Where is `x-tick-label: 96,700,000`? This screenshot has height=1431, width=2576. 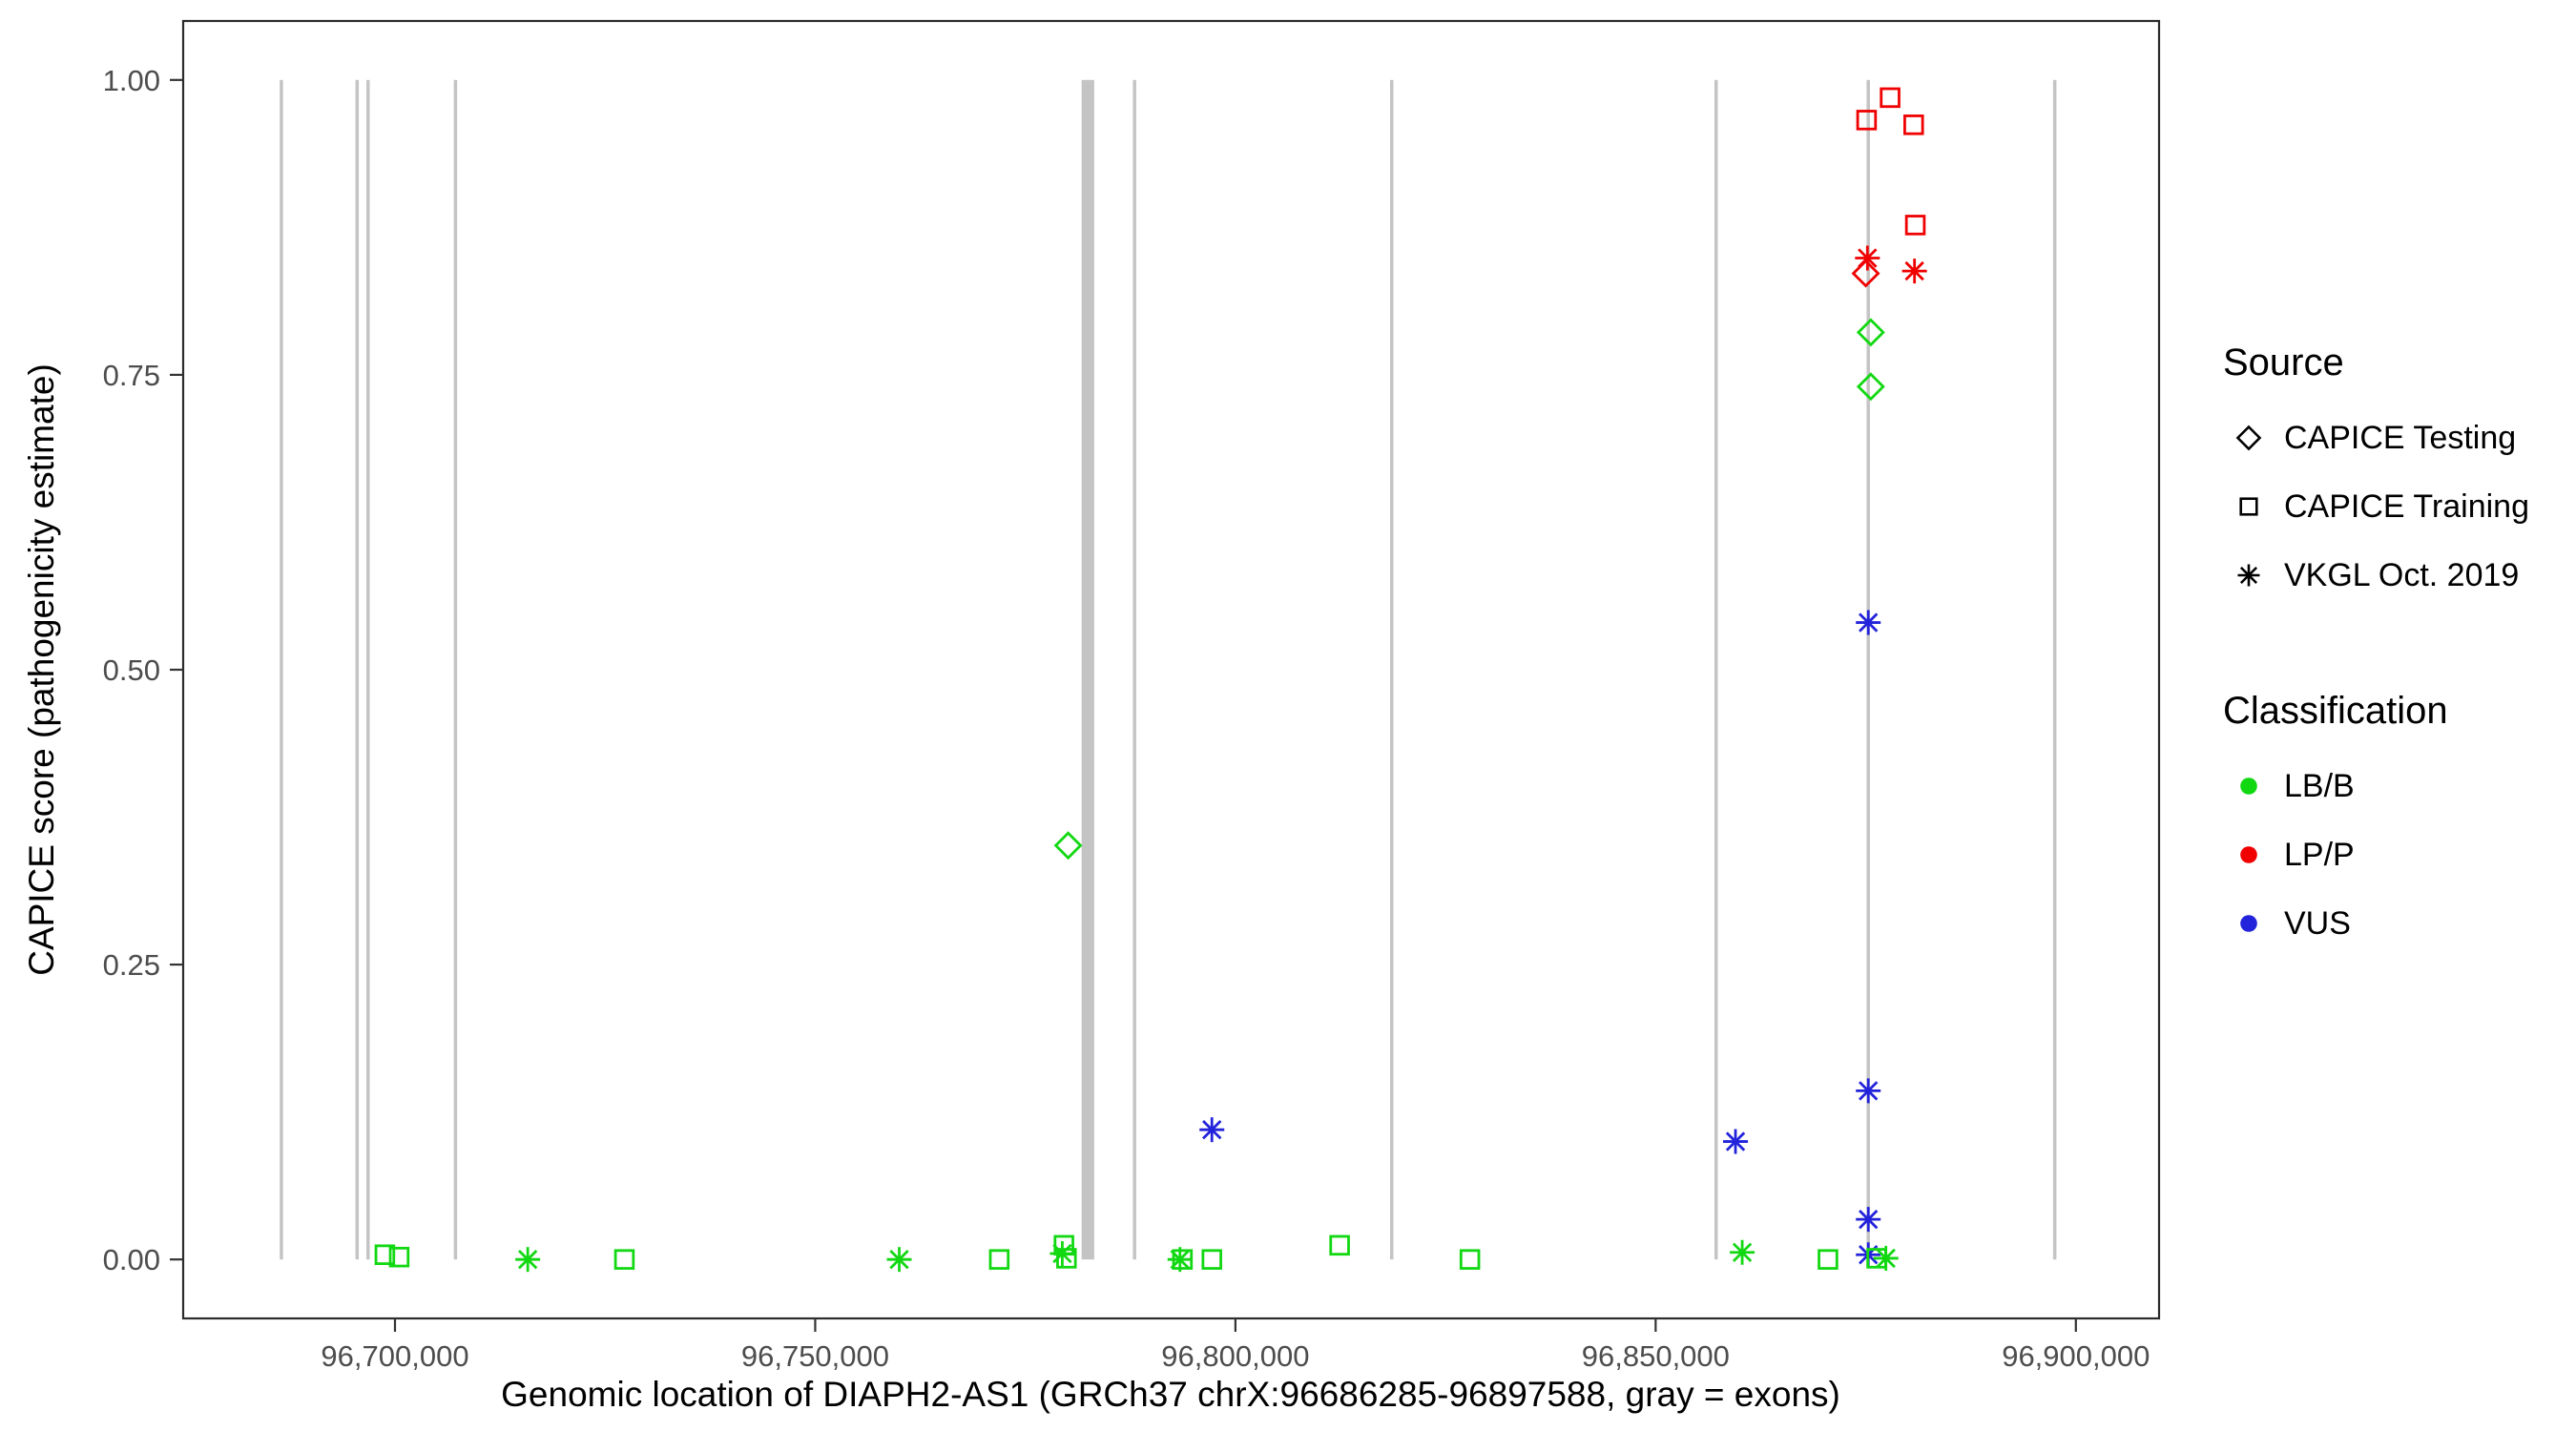 x-tick-label: 96,700,000 is located at coordinates (394, 1356).